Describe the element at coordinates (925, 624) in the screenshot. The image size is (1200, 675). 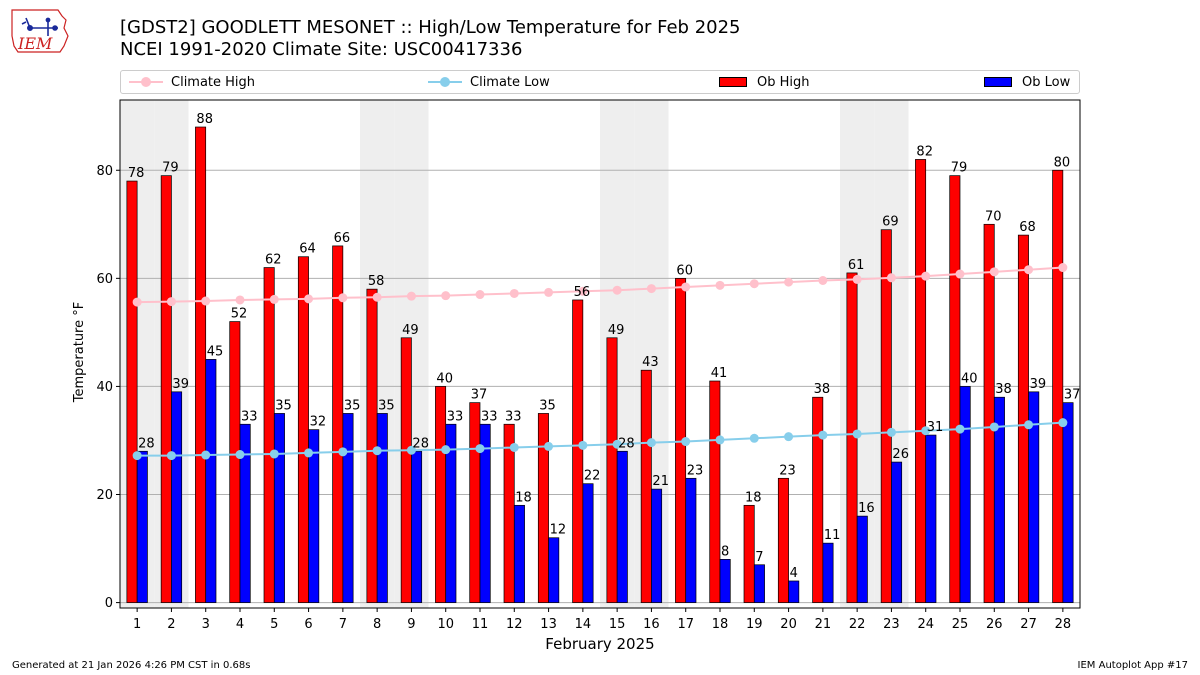
I see `x-tick-label-24: 24` at that location.